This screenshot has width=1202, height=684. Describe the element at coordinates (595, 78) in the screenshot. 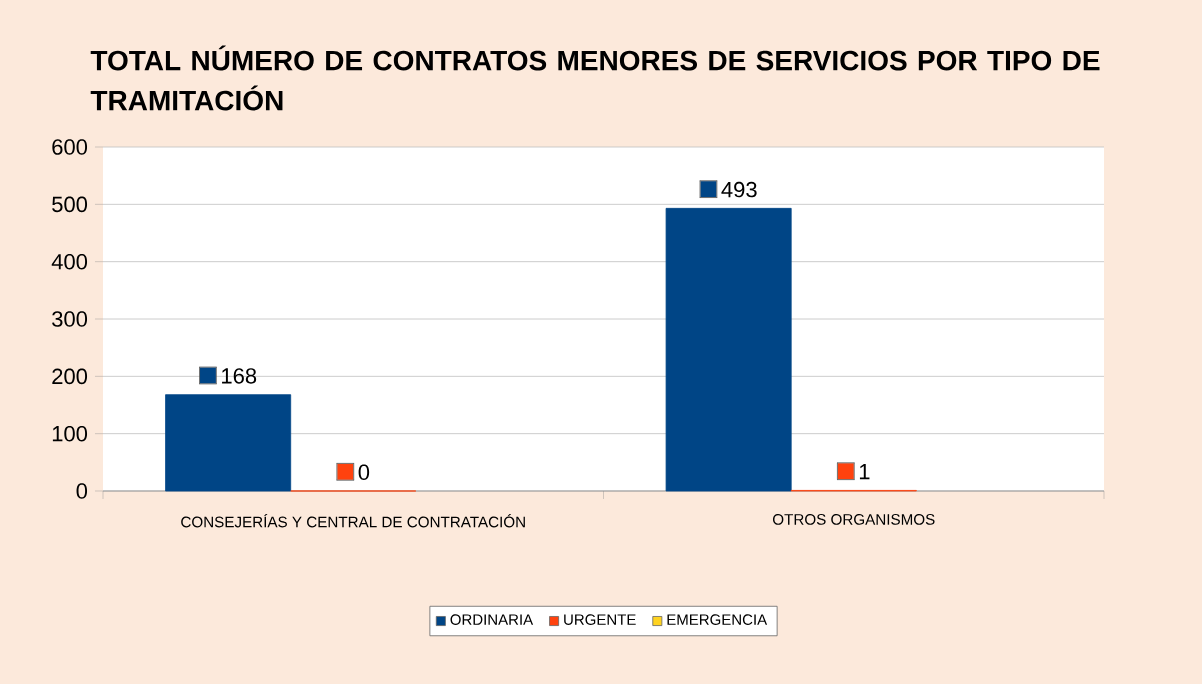

I see `chart-title: TOTAL NÚMERO DE CONTRATOS MENORES DE SERVICIOS POR TIPO DE TRAMITACIÓN` at that location.